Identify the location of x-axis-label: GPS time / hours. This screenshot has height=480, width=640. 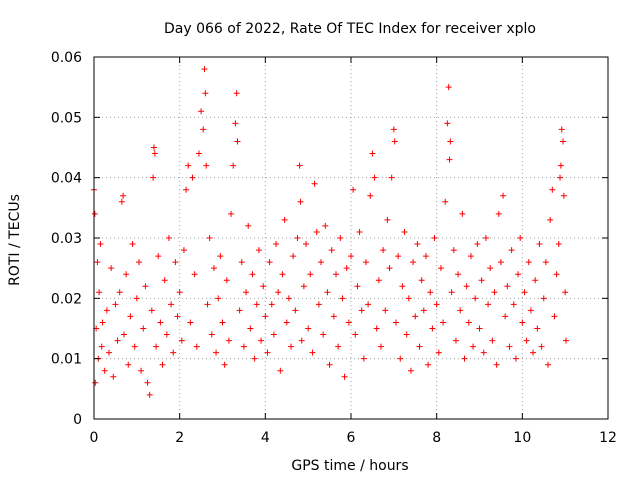
(349, 466).